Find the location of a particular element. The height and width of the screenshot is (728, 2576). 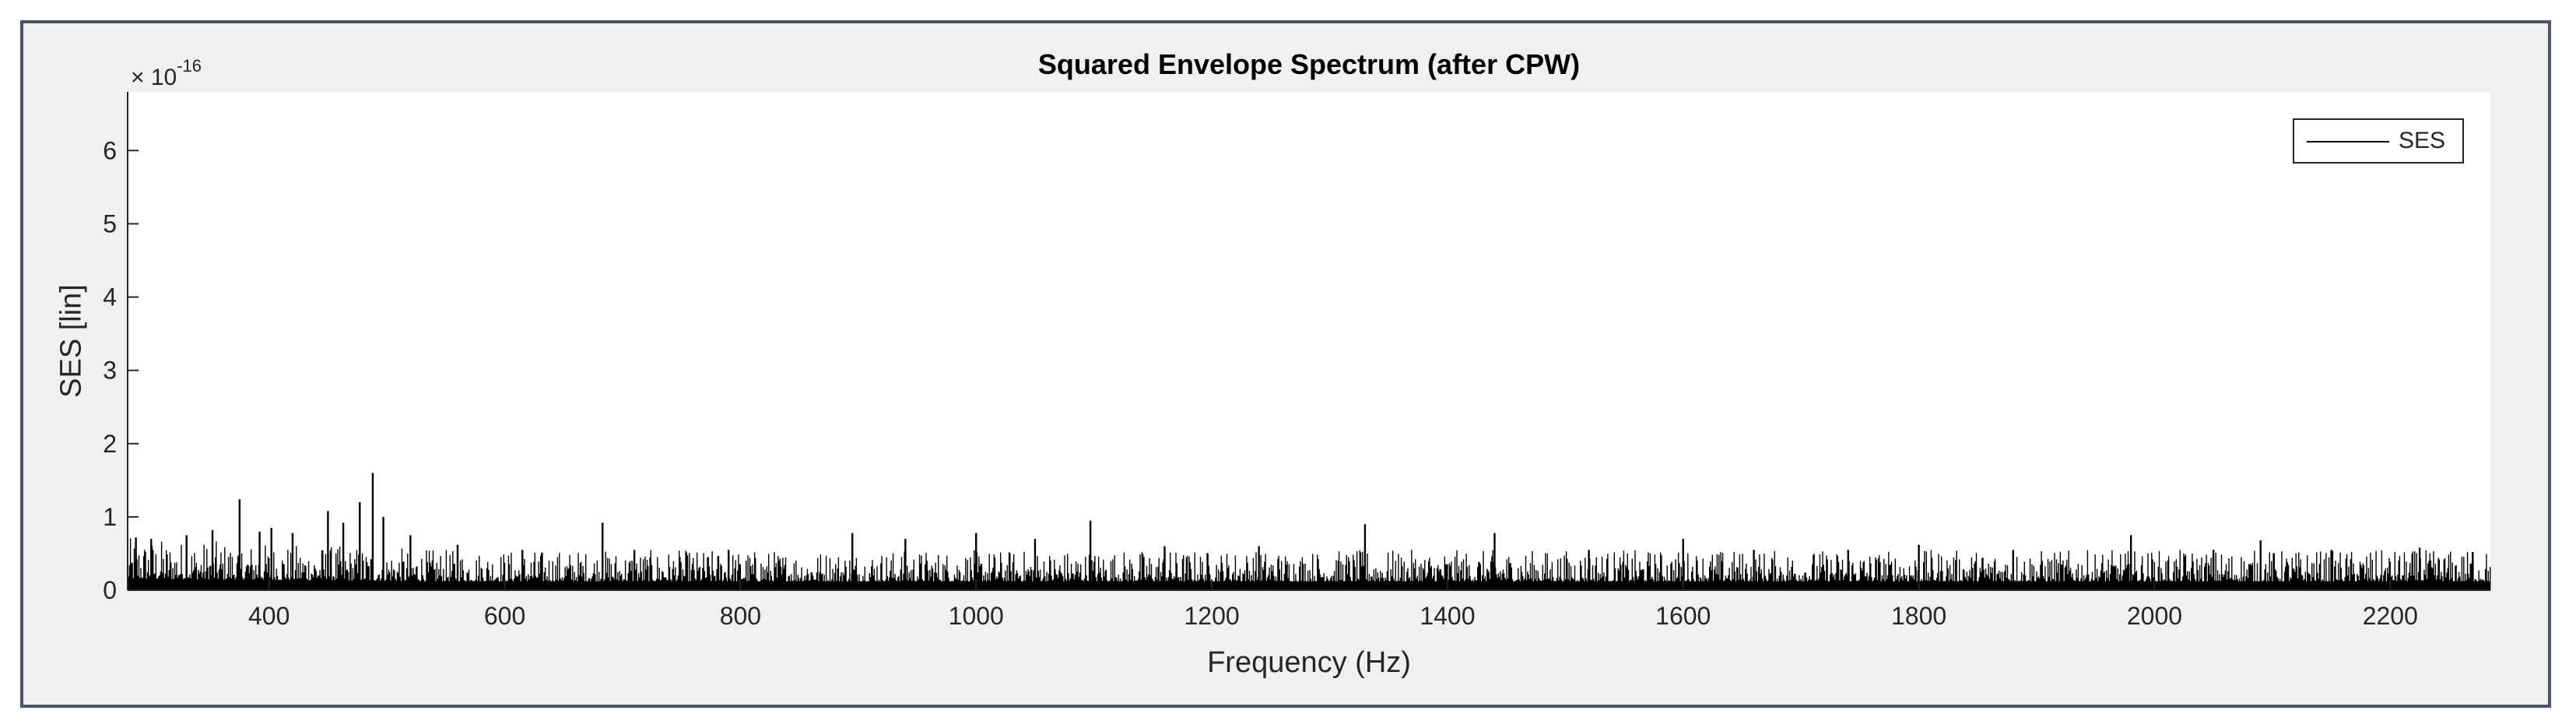

y-tick-label-6: 6 is located at coordinates (110, 150).